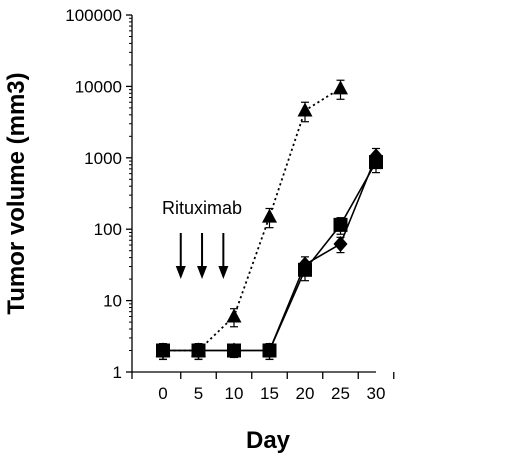 This screenshot has width=520, height=463. Describe the element at coordinates (268, 440) in the screenshot. I see `x-axis-title: Day` at that location.